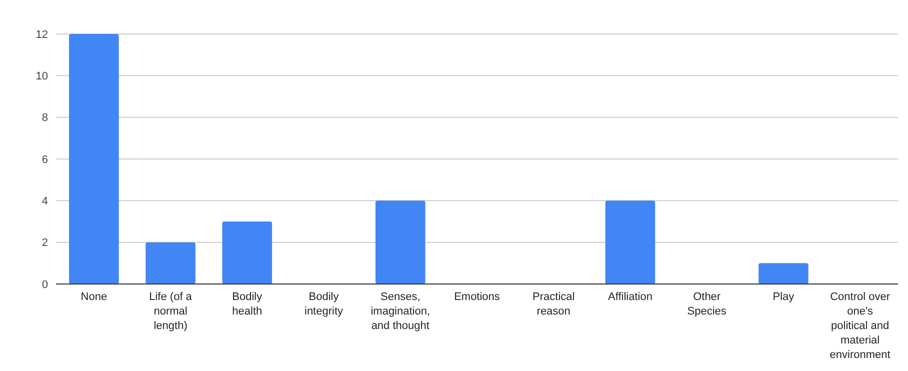 The image size is (908, 371). What do you see at coordinates (783, 297) in the screenshot?
I see `x-tick-label: Play` at bounding box center [783, 297].